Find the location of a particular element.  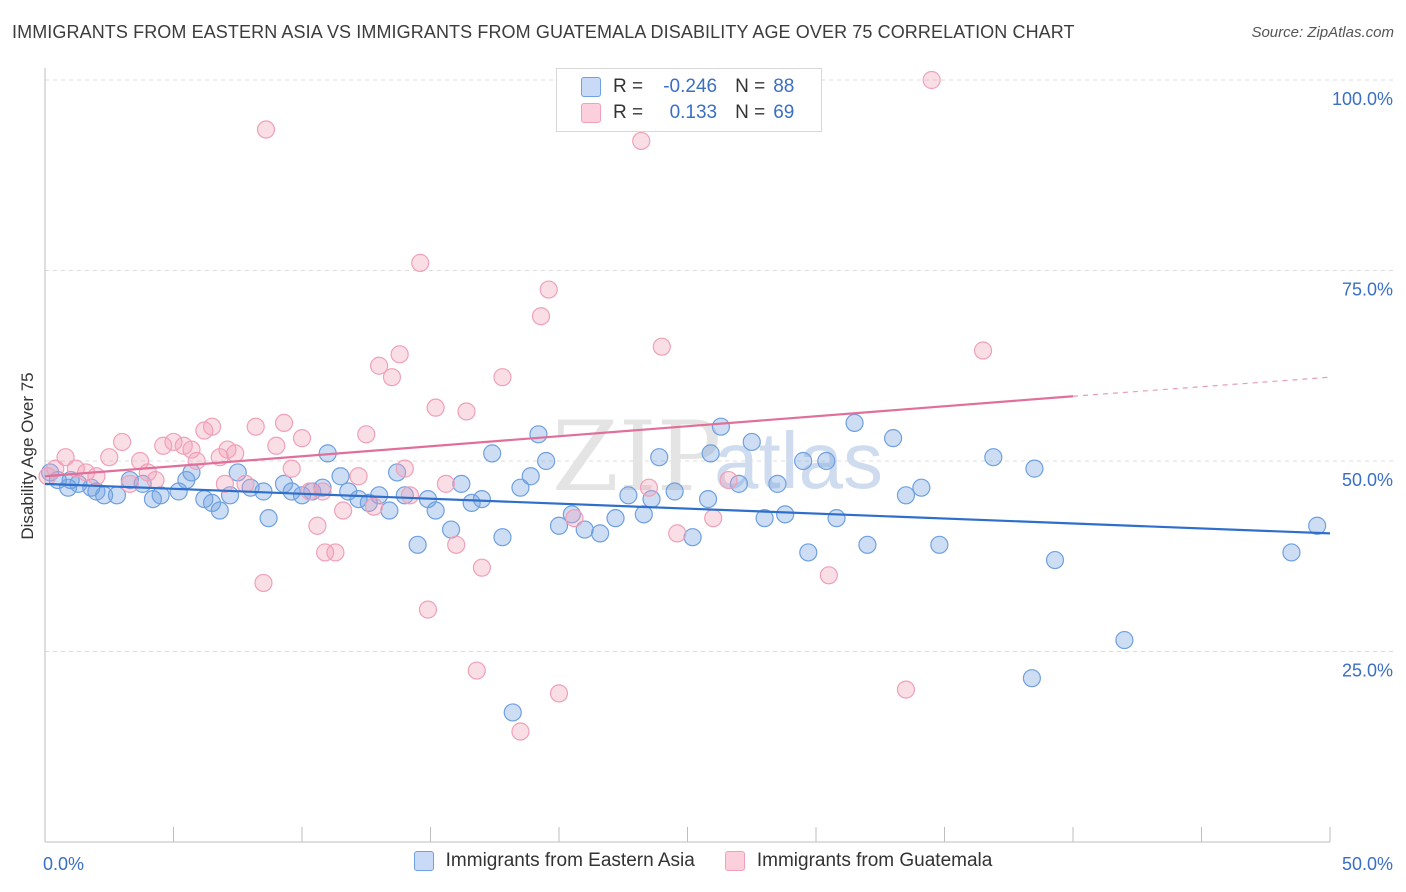

legend-swatch-pink is located at coordinates (591, 113).